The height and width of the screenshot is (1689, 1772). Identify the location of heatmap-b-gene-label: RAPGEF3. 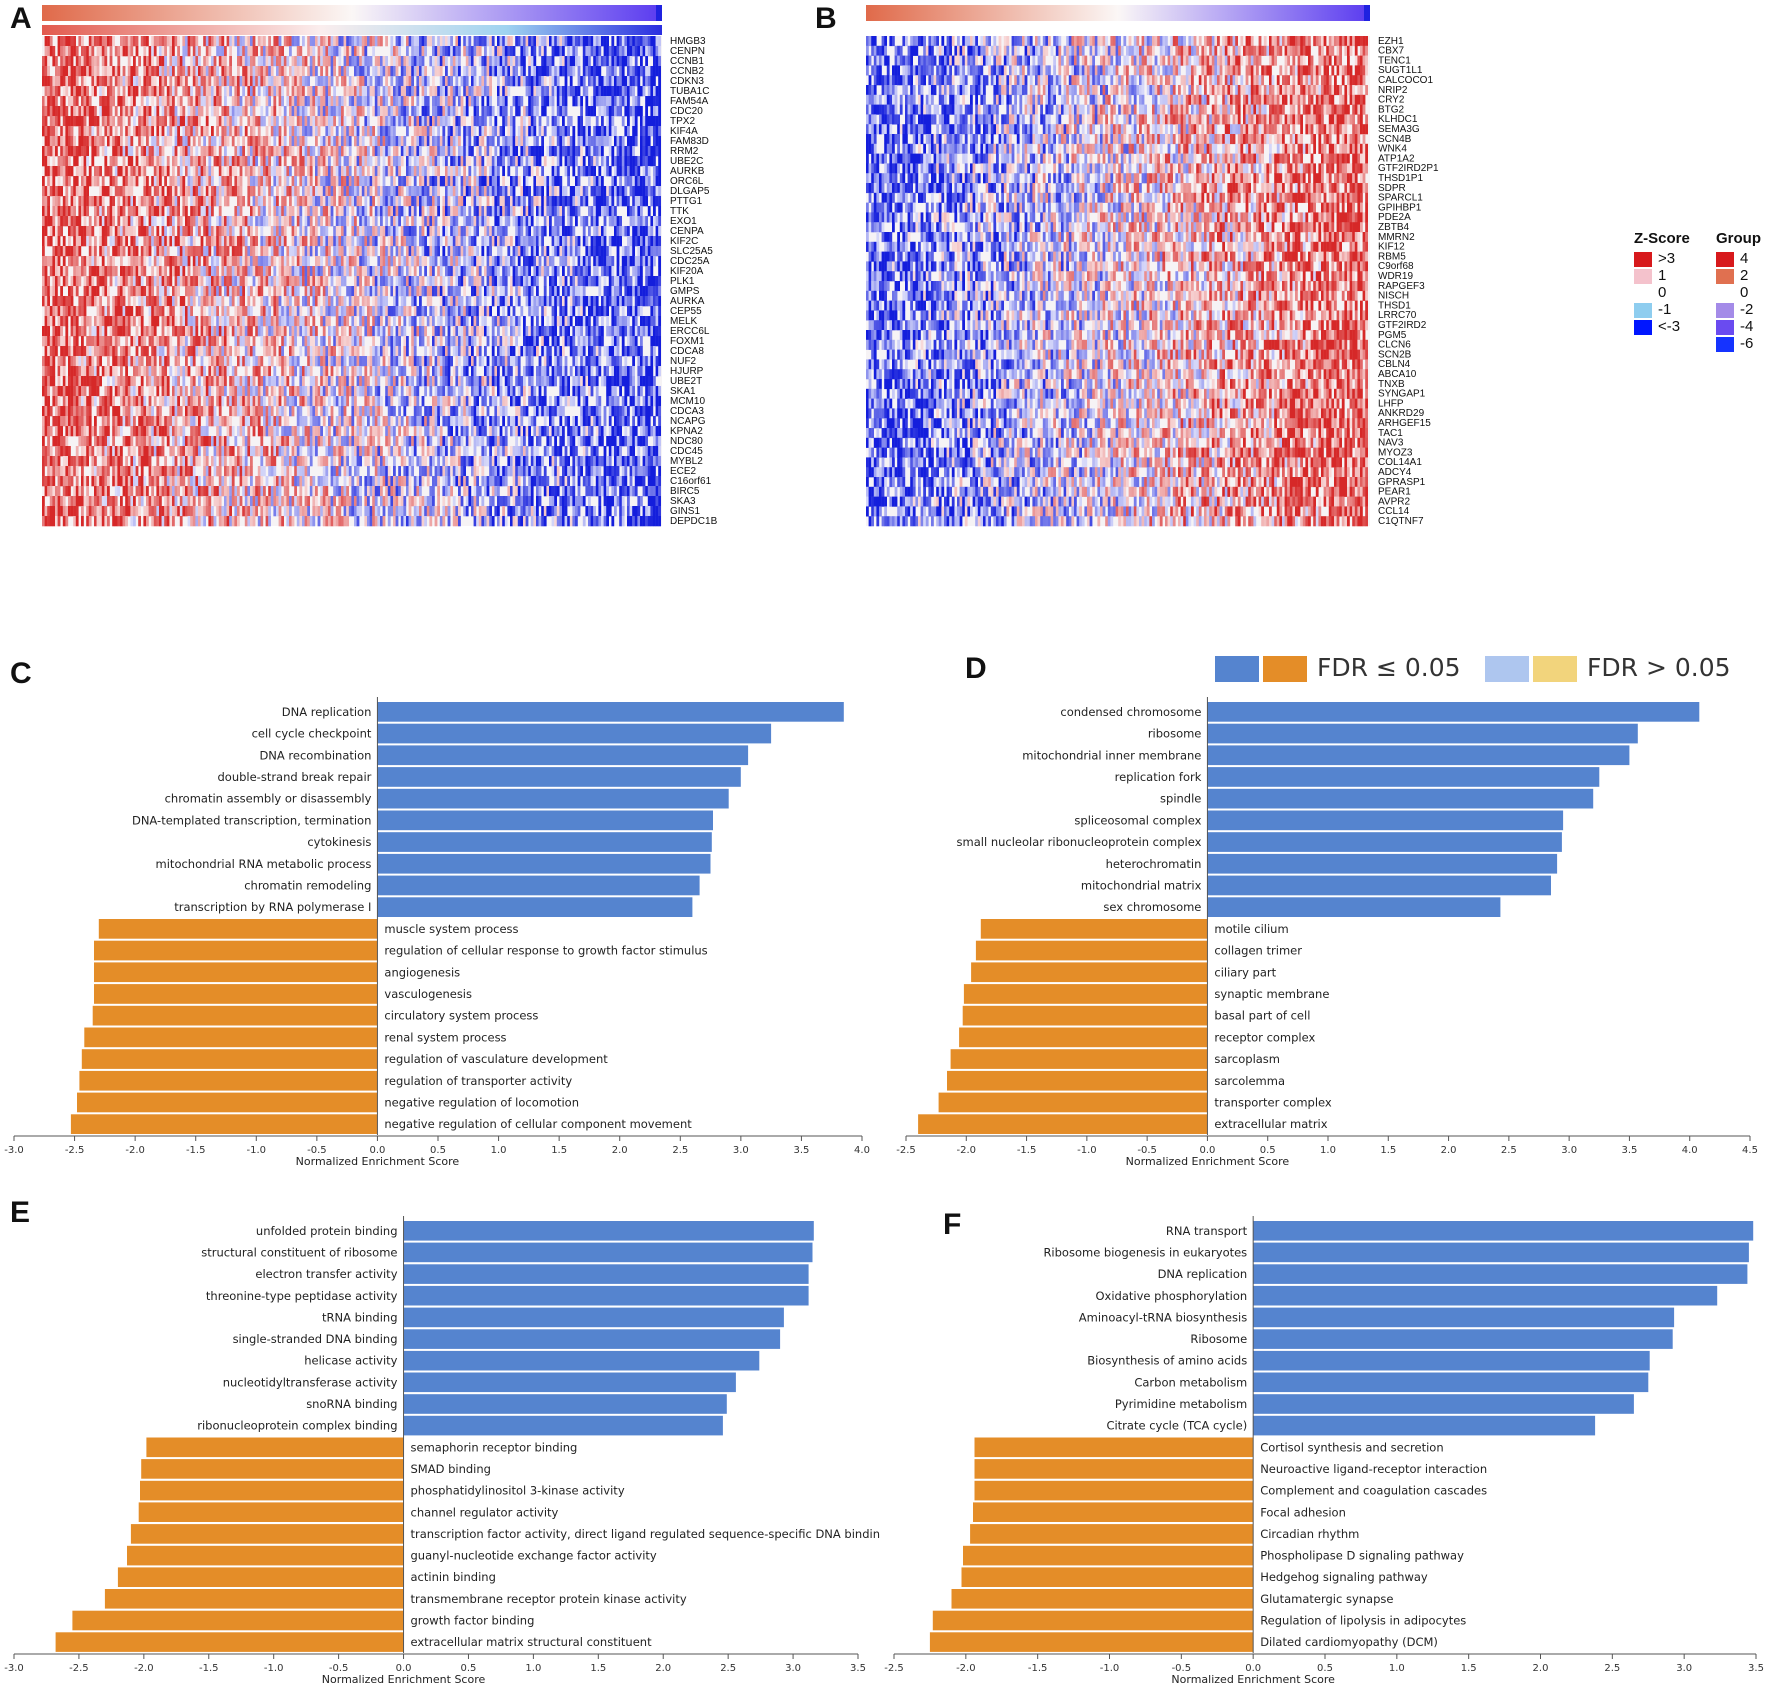
(1401, 286).